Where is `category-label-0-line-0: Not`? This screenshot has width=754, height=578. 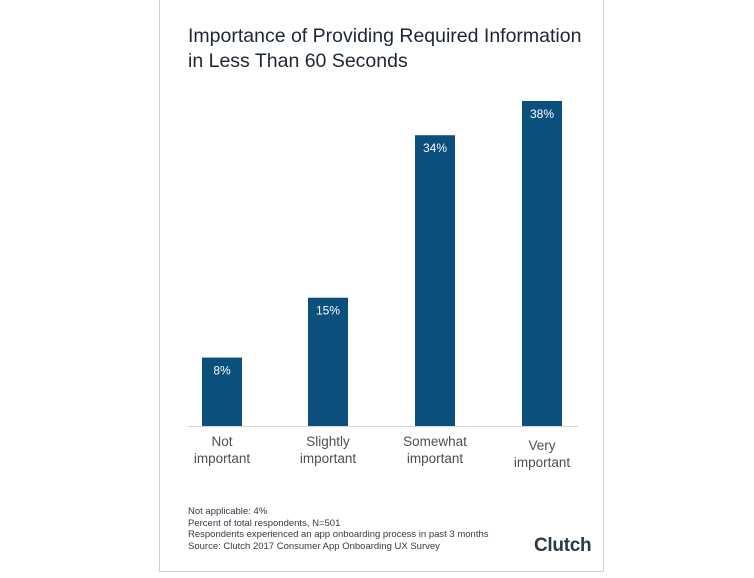
category-label-0-line-0: Not is located at coordinates (221, 441).